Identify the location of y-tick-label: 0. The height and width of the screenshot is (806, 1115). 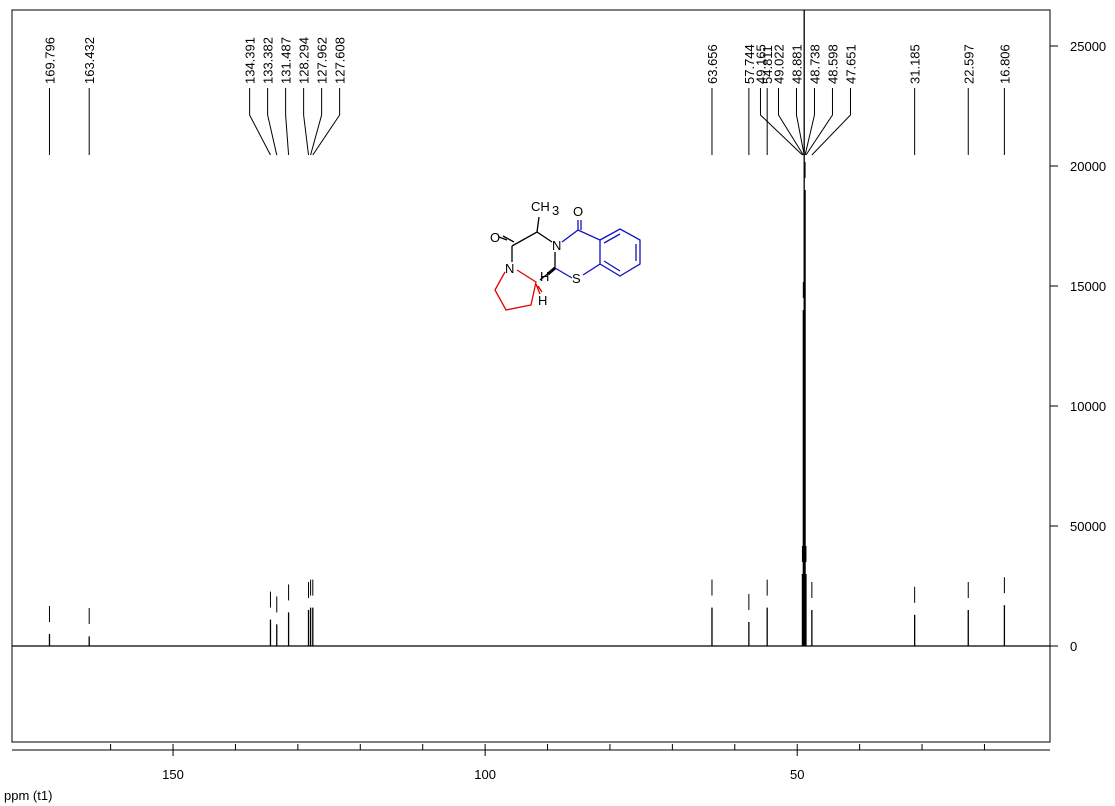
(1073, 646).